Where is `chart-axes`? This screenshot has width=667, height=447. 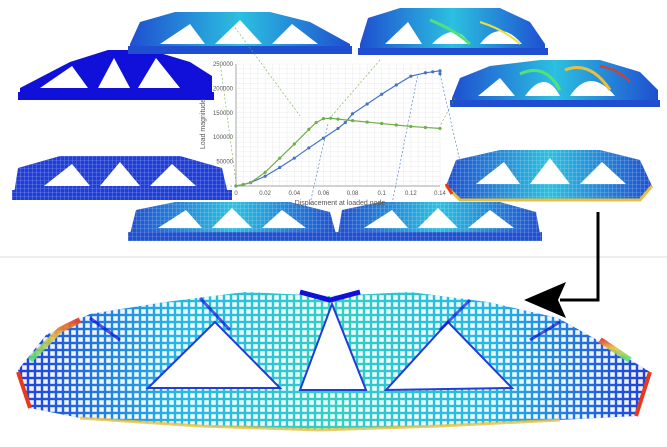
chart-axes is located at coordinates (337, 125).